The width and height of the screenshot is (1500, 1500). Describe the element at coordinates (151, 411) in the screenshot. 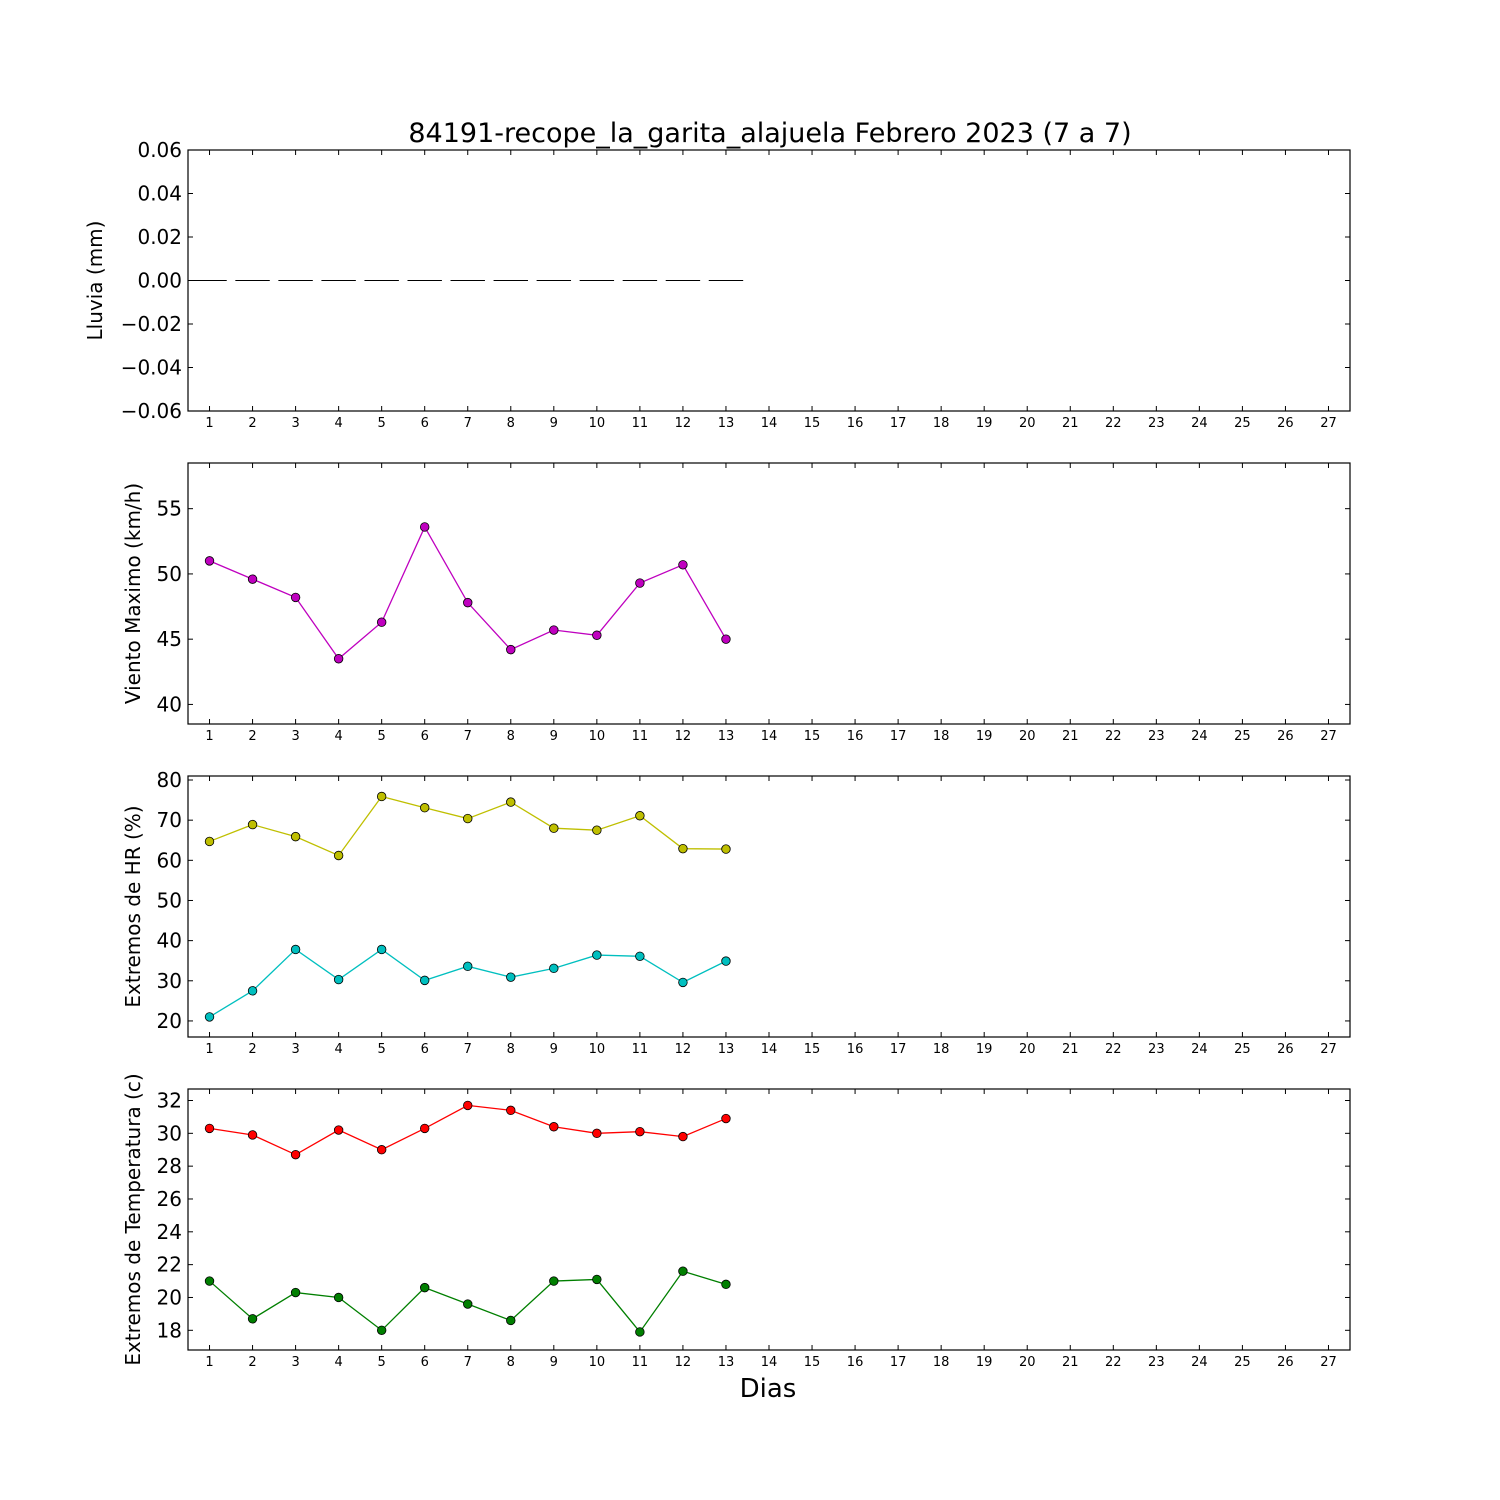

I see `lluvia-y-tick-label: −0.06` at that location.